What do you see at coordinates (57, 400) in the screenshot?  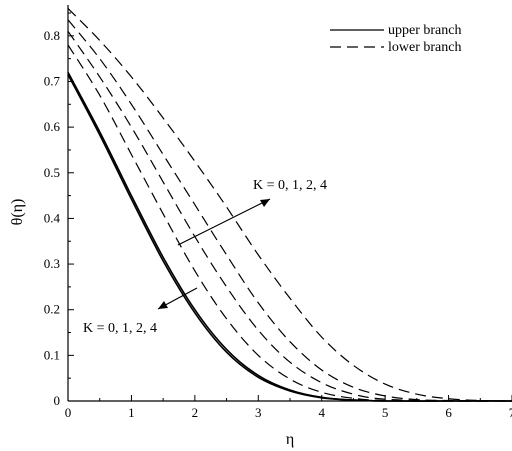 I see `y-tick-label: 0` at bounding box center [57, 400].